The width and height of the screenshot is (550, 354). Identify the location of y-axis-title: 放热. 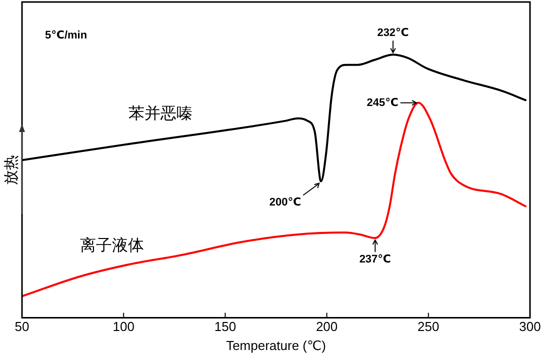
(11, 170).